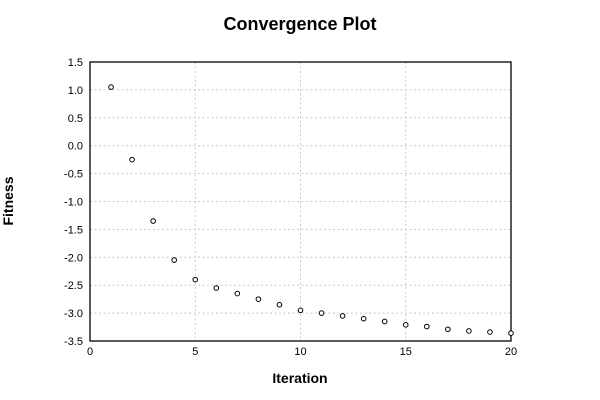 The image size is (600, 400). I want to click on x-tick-label: 20, so click(511, 352).